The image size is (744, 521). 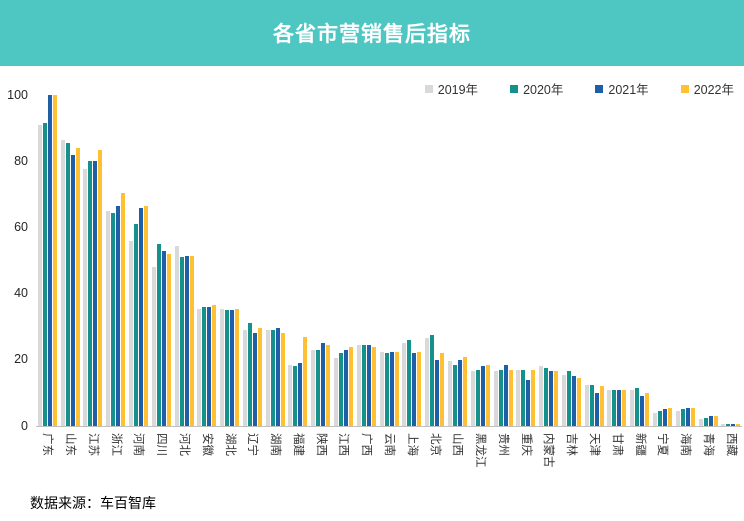 What do you see at coordinates (95, 293) in the screenshot?
I see `bar-江苏-2021年` at bounding box center [95, 293].